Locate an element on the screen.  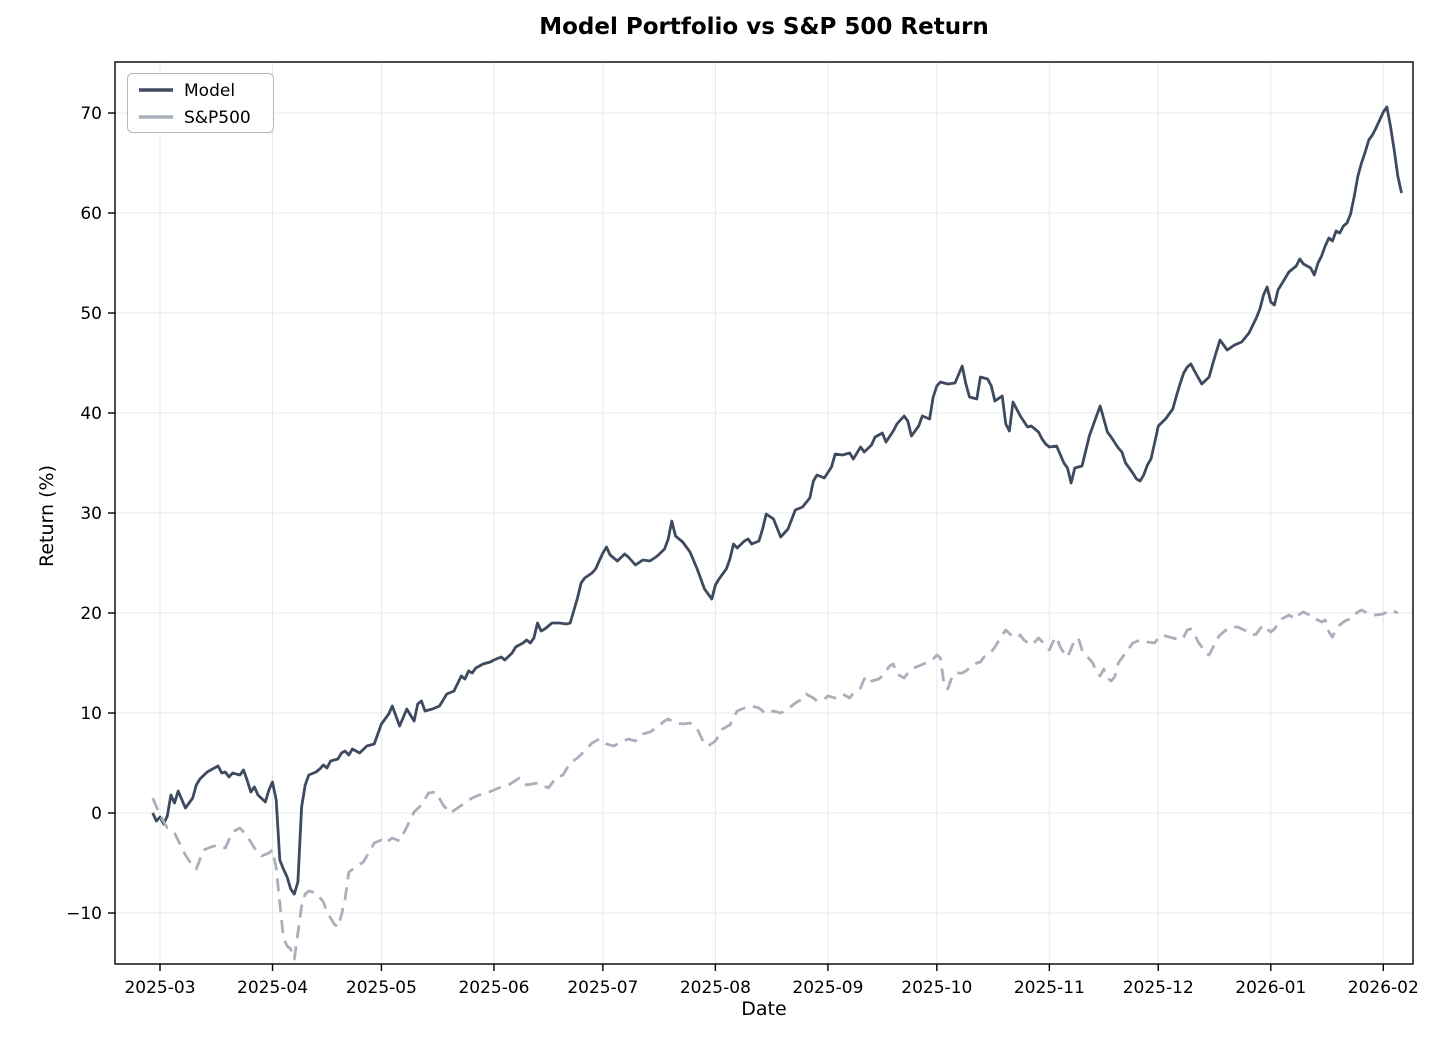
chart-title: Model Portfolio vs S&P 500 Return is located at coordinates (764, 27).